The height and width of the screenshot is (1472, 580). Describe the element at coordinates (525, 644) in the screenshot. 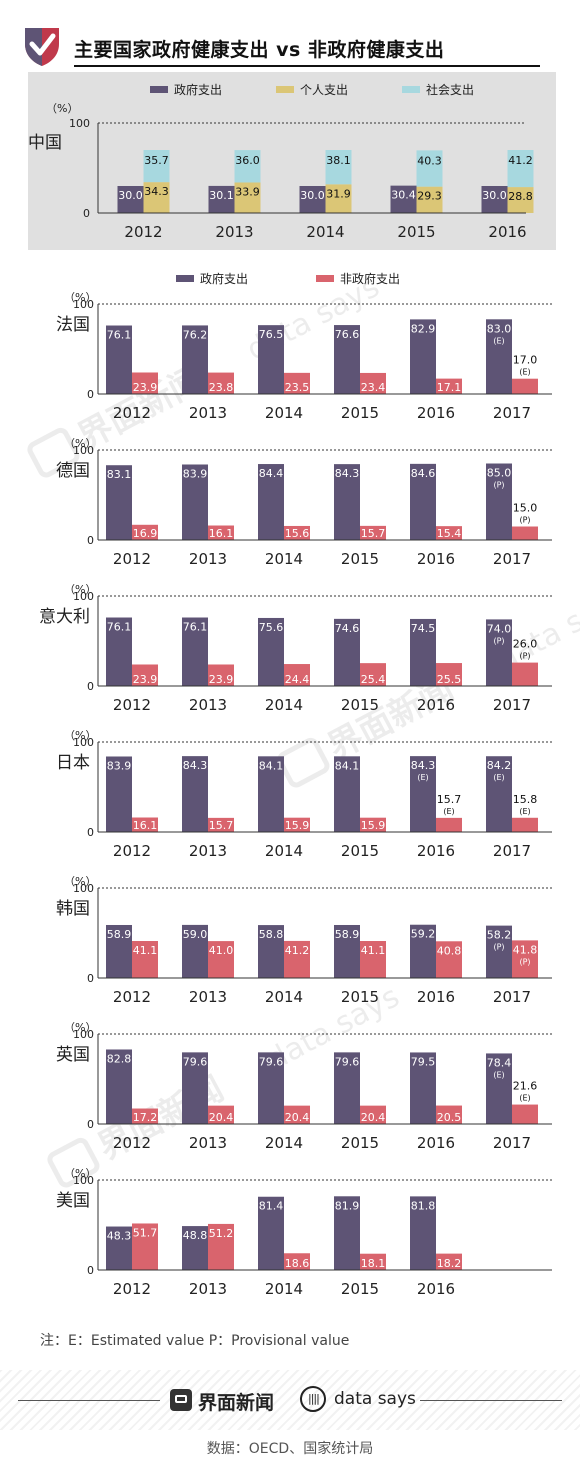

I see `value-label-nongov: 26.0` at that location.